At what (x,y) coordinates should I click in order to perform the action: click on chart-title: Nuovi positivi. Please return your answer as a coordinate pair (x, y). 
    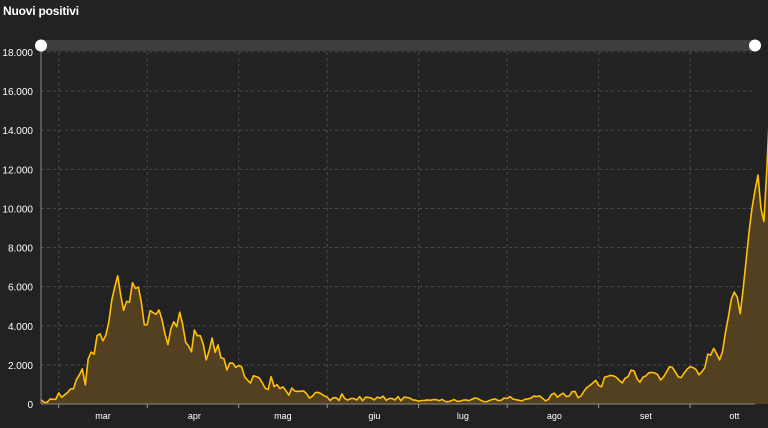
    Looking at the image, I should click on (41, 11).